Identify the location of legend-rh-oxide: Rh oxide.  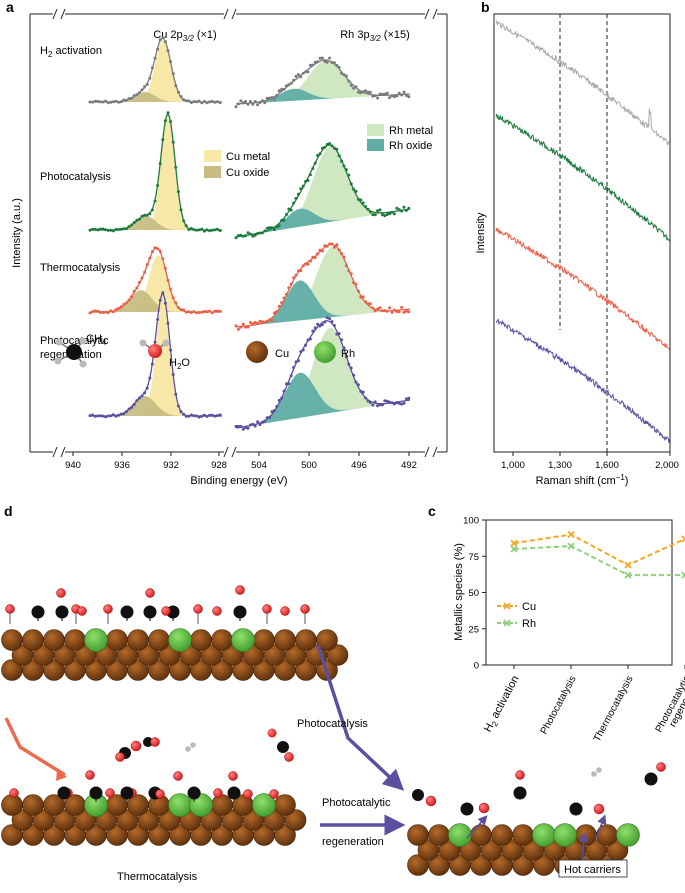
(410, 146).